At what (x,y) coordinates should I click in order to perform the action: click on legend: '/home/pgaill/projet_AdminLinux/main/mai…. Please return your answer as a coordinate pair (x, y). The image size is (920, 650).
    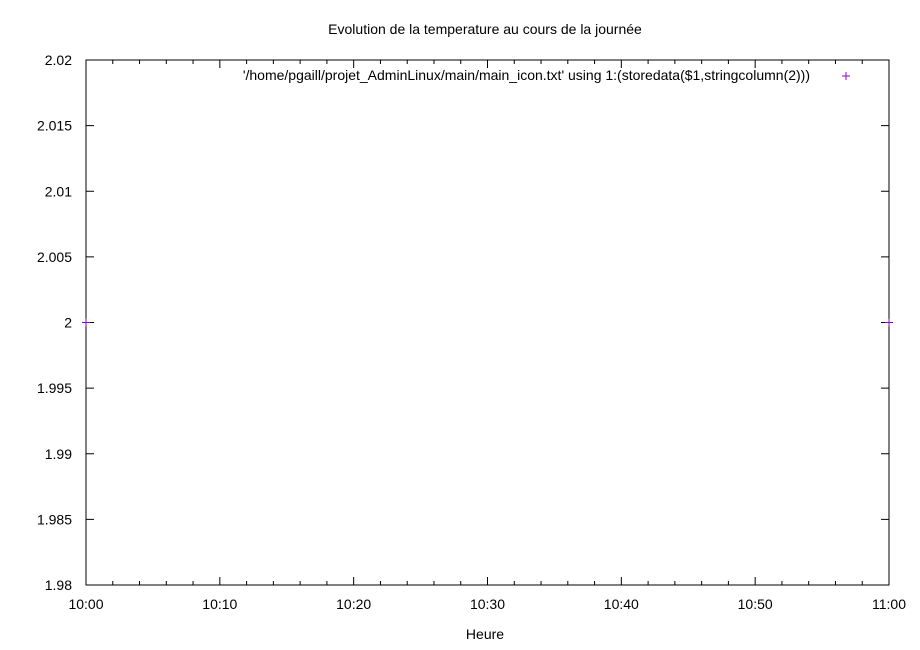
    Looking at the image, I should click on (546, 75).